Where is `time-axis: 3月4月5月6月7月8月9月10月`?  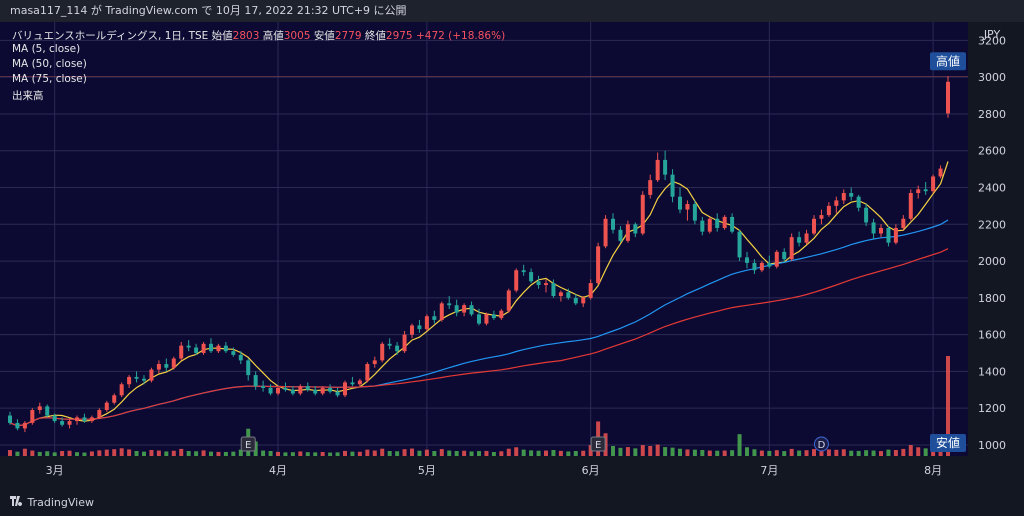 time-axis: 3月4月5月6月7月8月9月10月 is located at coordinates (535, 470).